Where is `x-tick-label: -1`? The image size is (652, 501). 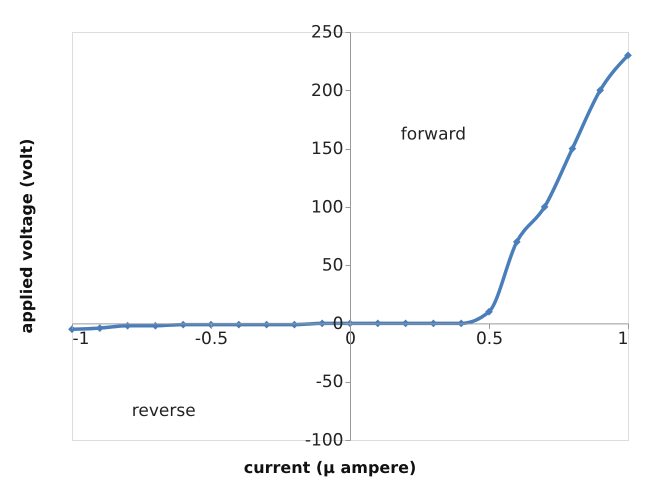
x-tick-label: -1 is located at coordinates (81, 338).